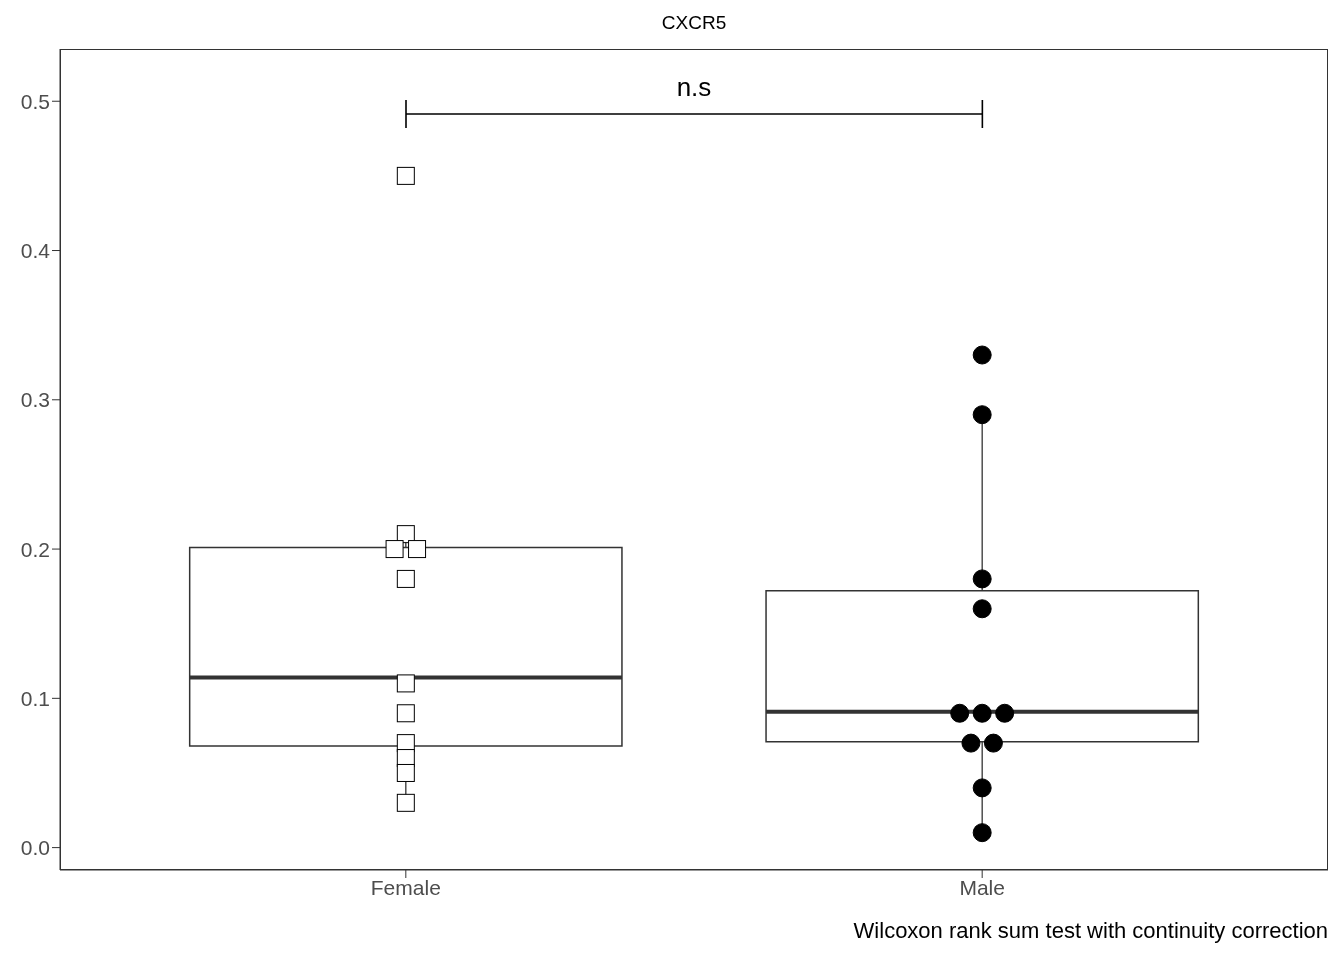  Describe the element at coordinates (694, 87) in the screenshot. I see `annotation: n.s` at that location.